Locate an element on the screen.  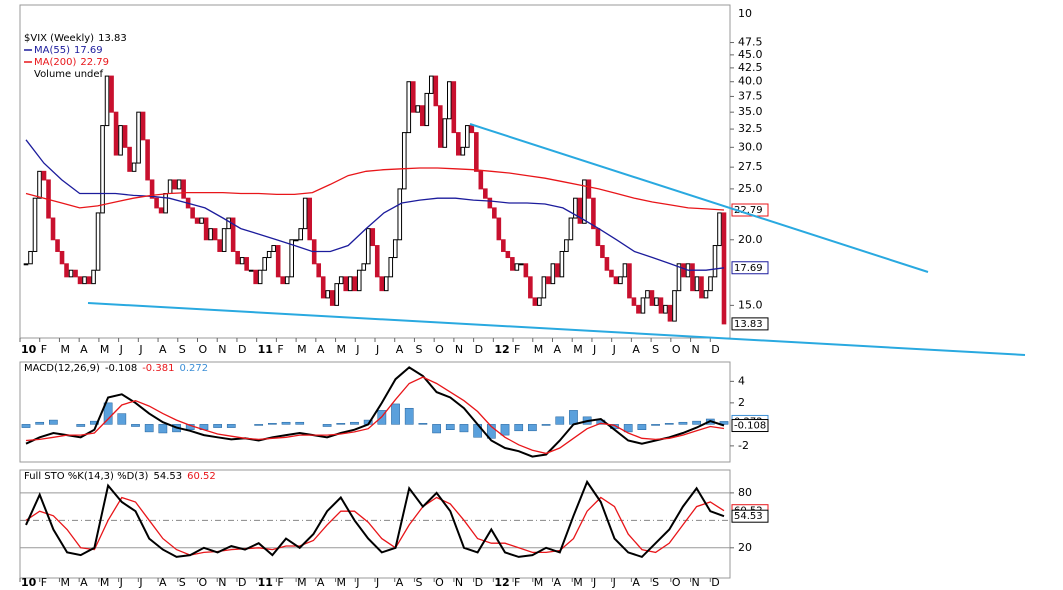
y-tick-label: 20 is located at coordinates (745, 547).